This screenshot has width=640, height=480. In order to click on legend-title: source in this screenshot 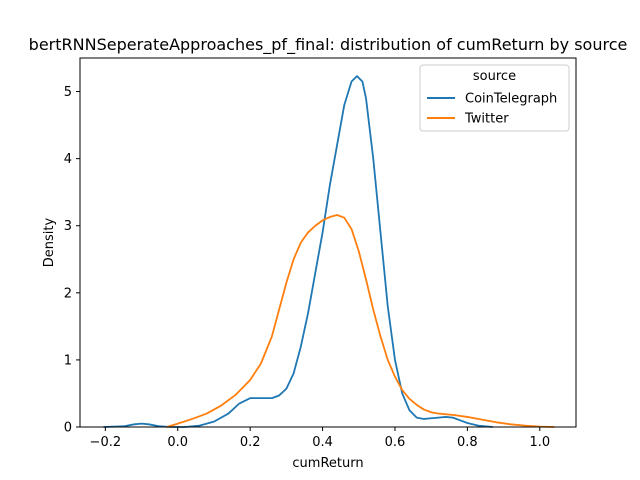, I will do `click(494, 76)`.